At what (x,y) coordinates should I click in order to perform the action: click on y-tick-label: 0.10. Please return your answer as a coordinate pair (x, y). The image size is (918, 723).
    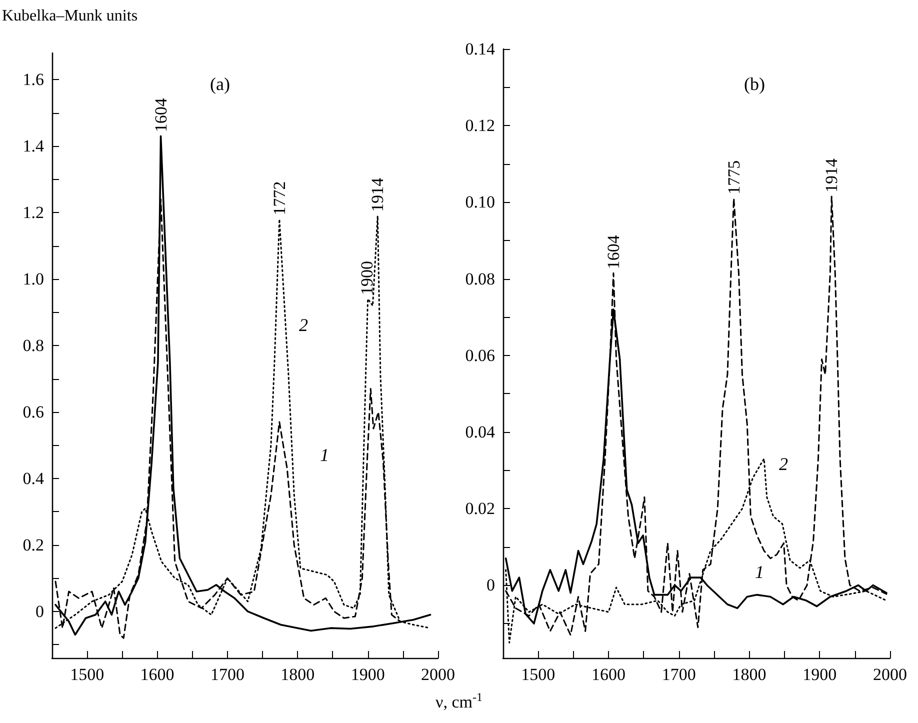
    Looking at the image, I should click on (480, 202).